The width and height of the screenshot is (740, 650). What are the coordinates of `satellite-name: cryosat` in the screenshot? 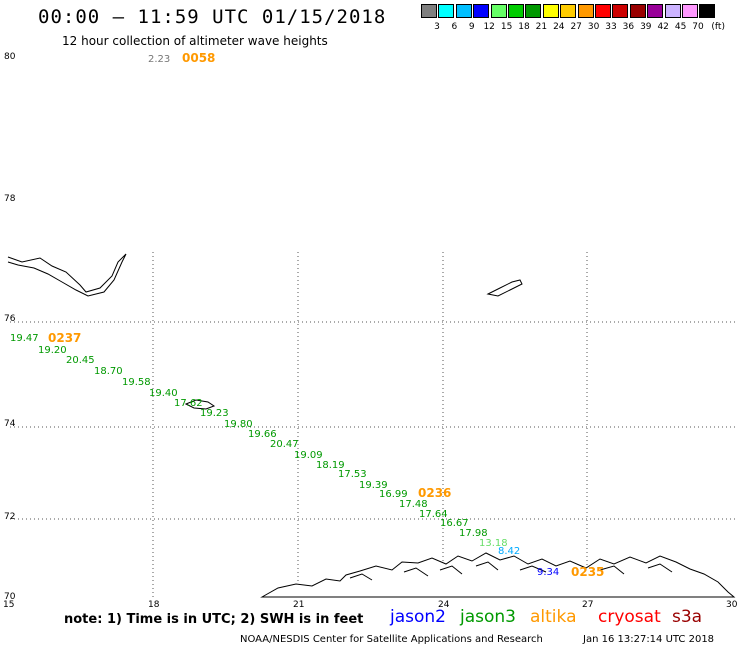 It's located at (629, 617).